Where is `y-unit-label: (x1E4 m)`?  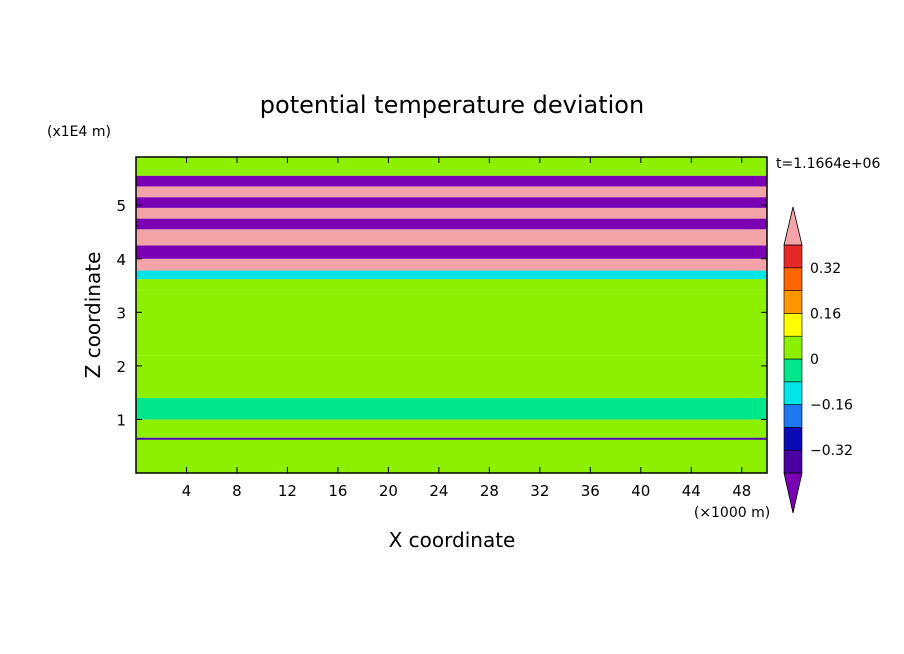
y-unit-label: (x1E4 m) is located at coordinates (79, 132).